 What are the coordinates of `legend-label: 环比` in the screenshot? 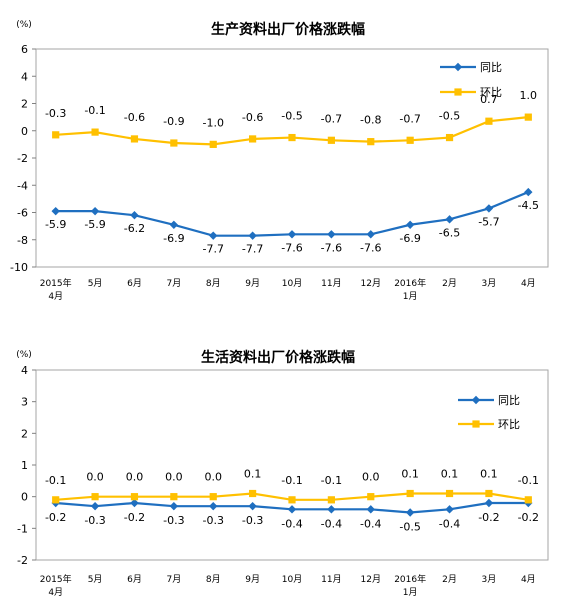 It's located at (491, 92).